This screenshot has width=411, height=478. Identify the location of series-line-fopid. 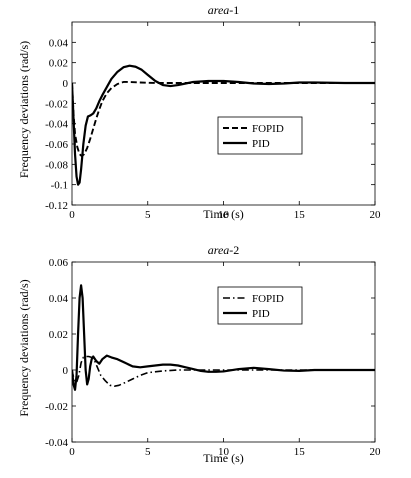
(223, 371).